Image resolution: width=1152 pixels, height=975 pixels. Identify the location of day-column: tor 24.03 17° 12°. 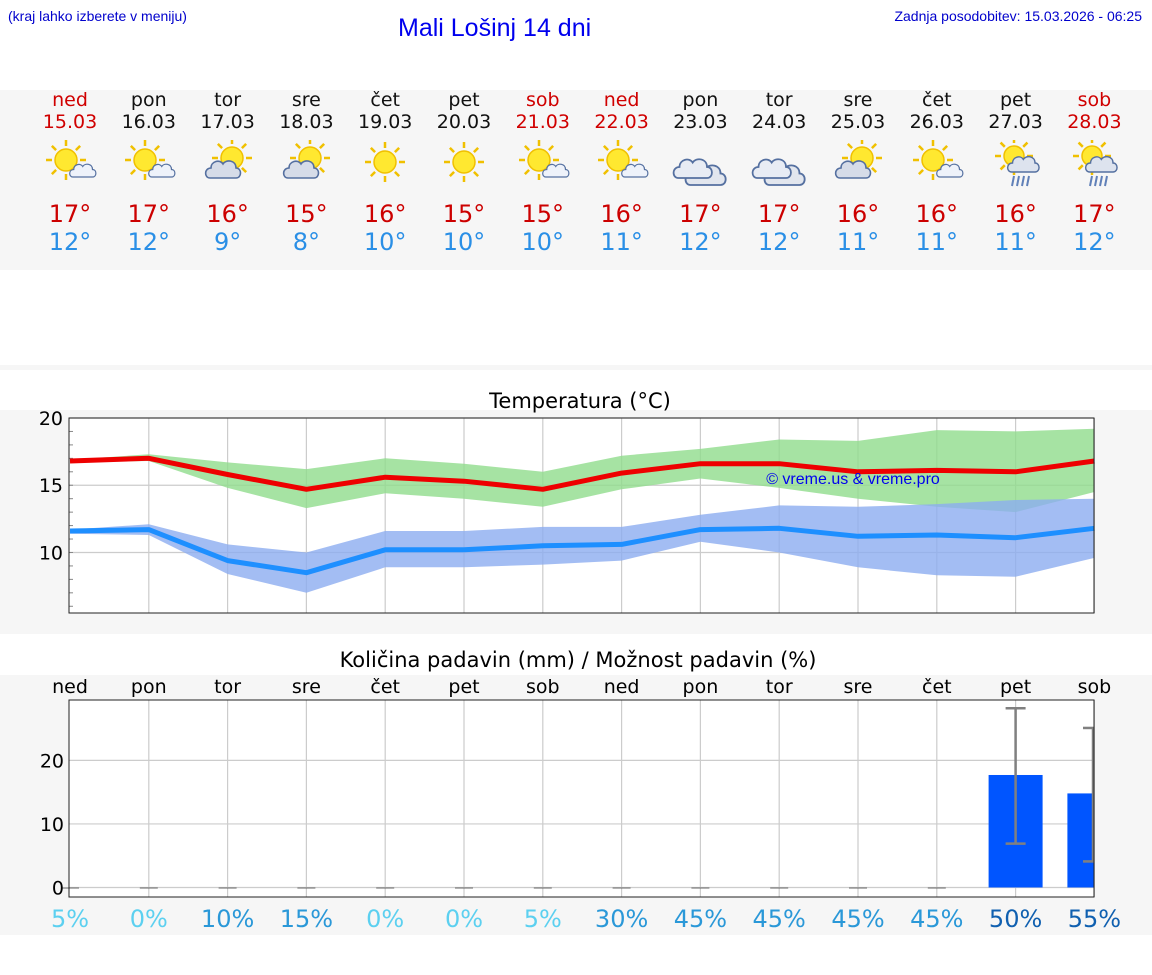
(779, 173).